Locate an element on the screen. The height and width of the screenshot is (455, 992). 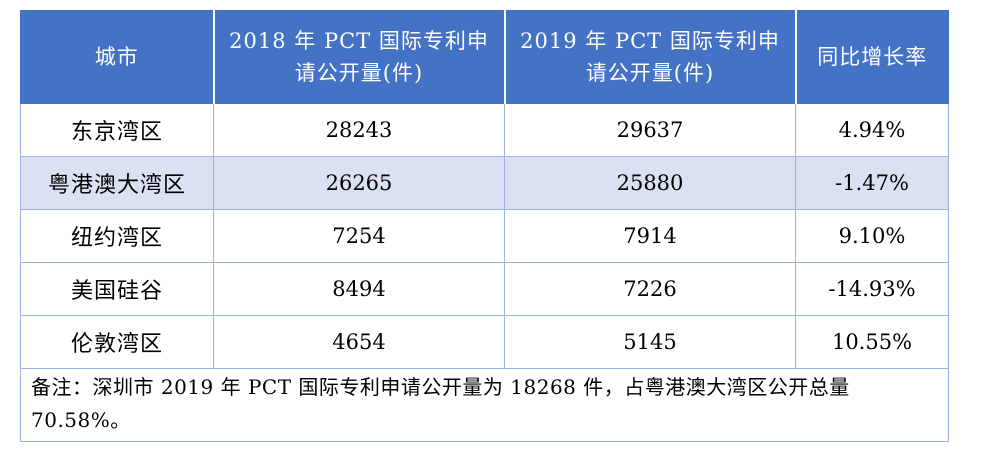
cell-city: 东京湾区 is located at coordinates (117, 130).